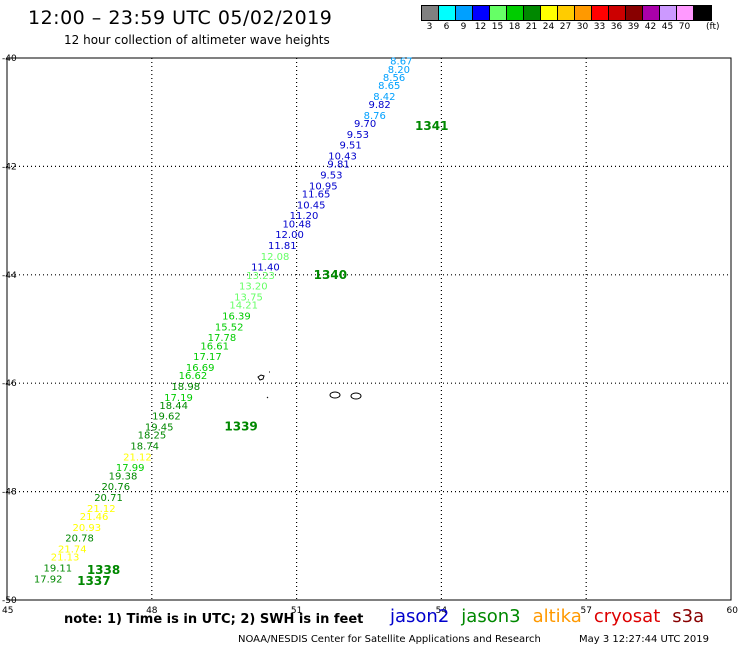  I want to click on crozet-islands, so click(309, 385).